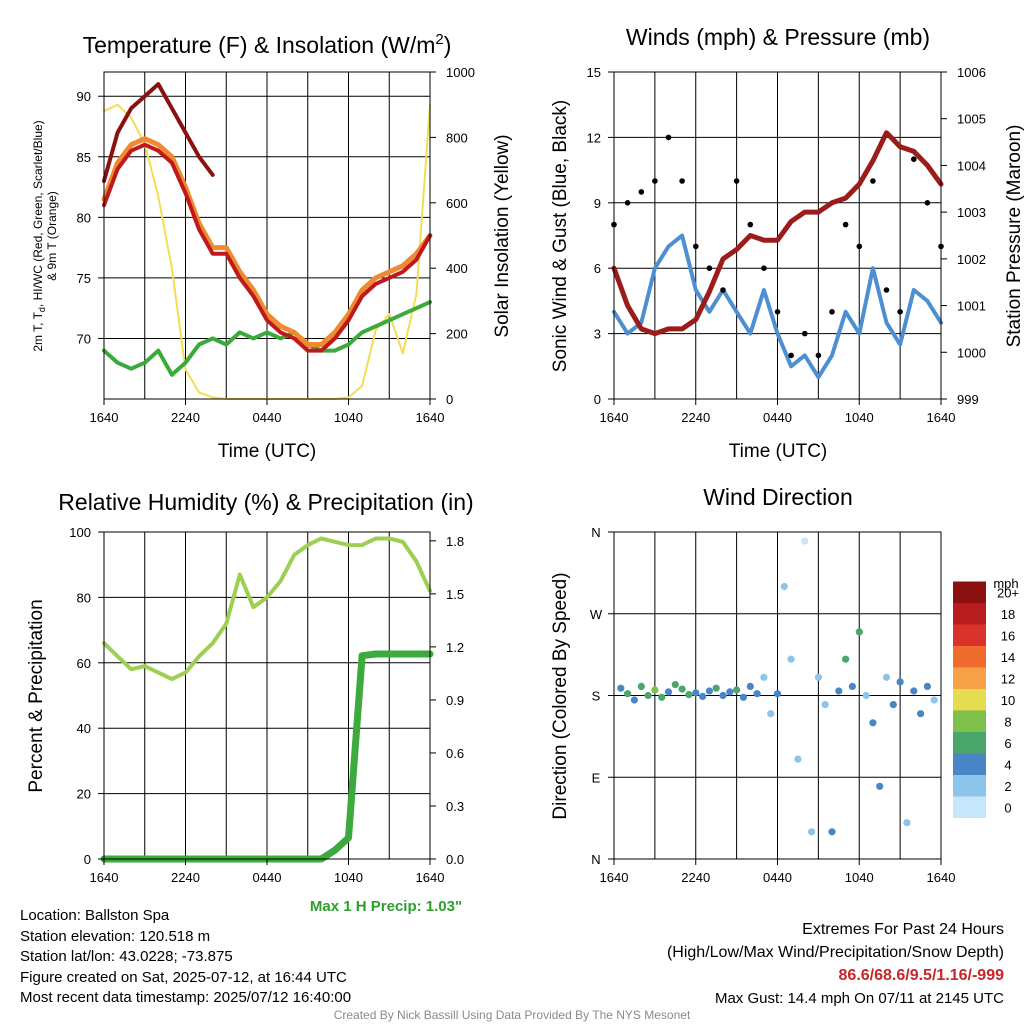 The width and height of the screenshot is (1024, 1024). Describe the element at coordinates (778, 37) in the screenshot. I see `winds-title: Winds (mph) & Pressure (mb)` at that location.